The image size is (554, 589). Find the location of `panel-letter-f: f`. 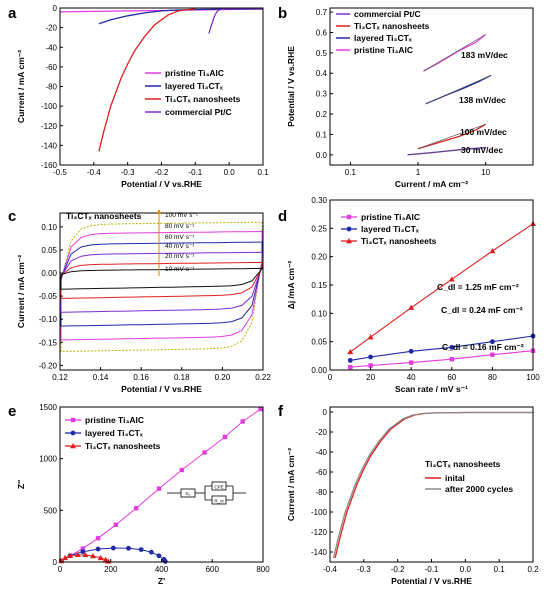

panel-letter-f: f is located at coordinates (281, 411).